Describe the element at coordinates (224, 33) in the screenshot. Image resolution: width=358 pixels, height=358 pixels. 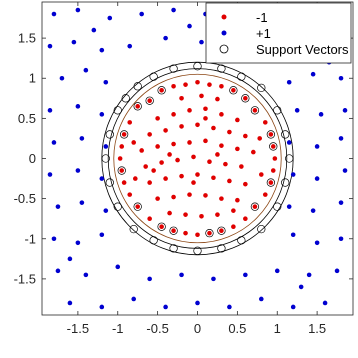
I see `legend-marker-pos` at that location.